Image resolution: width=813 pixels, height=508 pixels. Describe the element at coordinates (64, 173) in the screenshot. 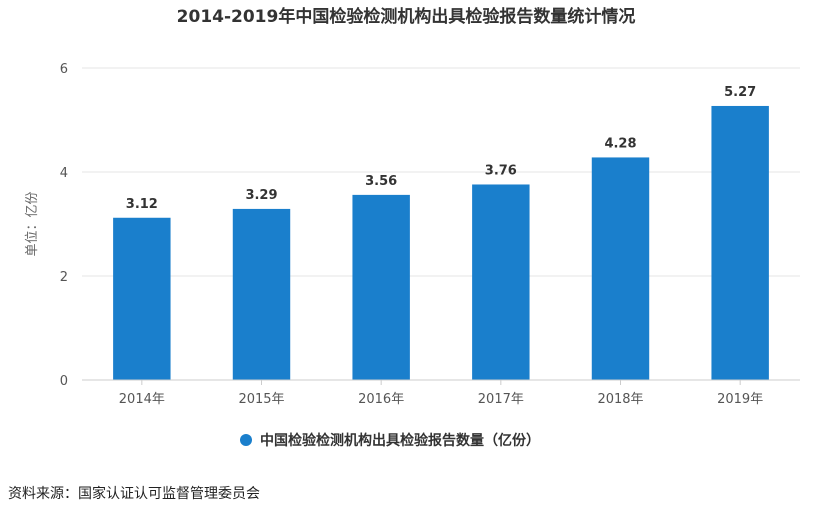

I see `y-tick-label: 4` at that location.